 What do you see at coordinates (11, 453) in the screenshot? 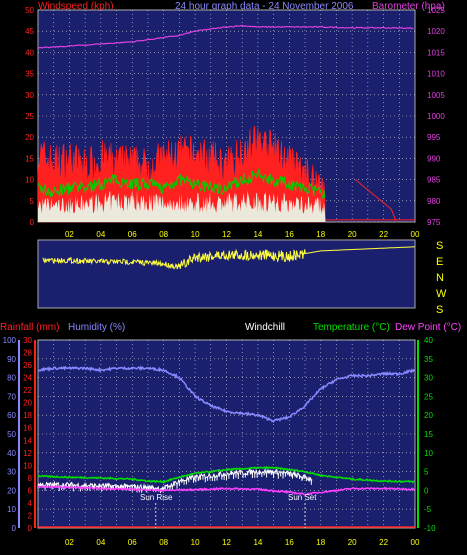
I see `humidity-y-tick-label: 40` at bounding box center [11, 453].